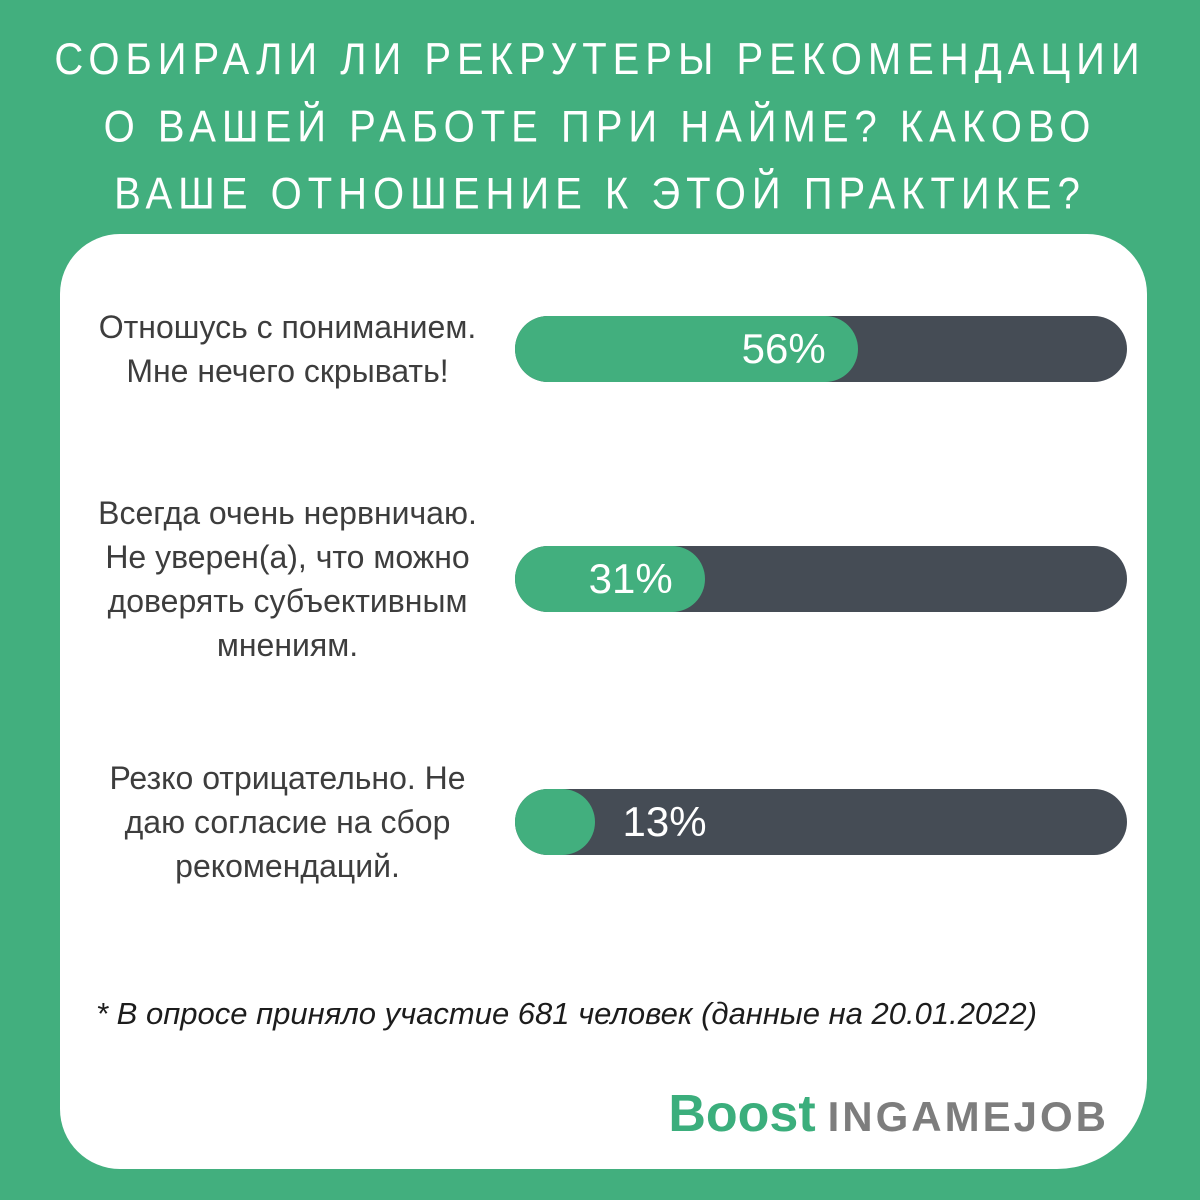 The width and height of the screenshot is (1200, 1200). I want to click on title-line-3: ВАШЕ ОТНОШЕНИЕ К ЭТОЙ ПРАКТИКЕ?, so click(600, 194).